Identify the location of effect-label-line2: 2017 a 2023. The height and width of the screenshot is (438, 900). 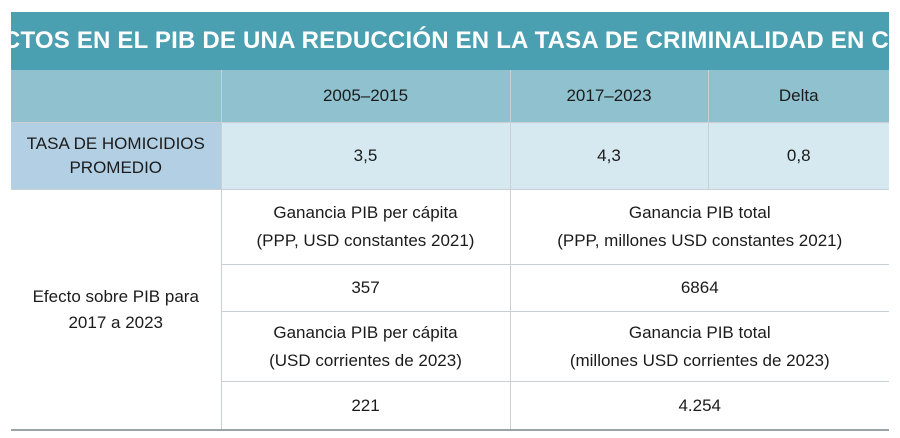
(116, 322).